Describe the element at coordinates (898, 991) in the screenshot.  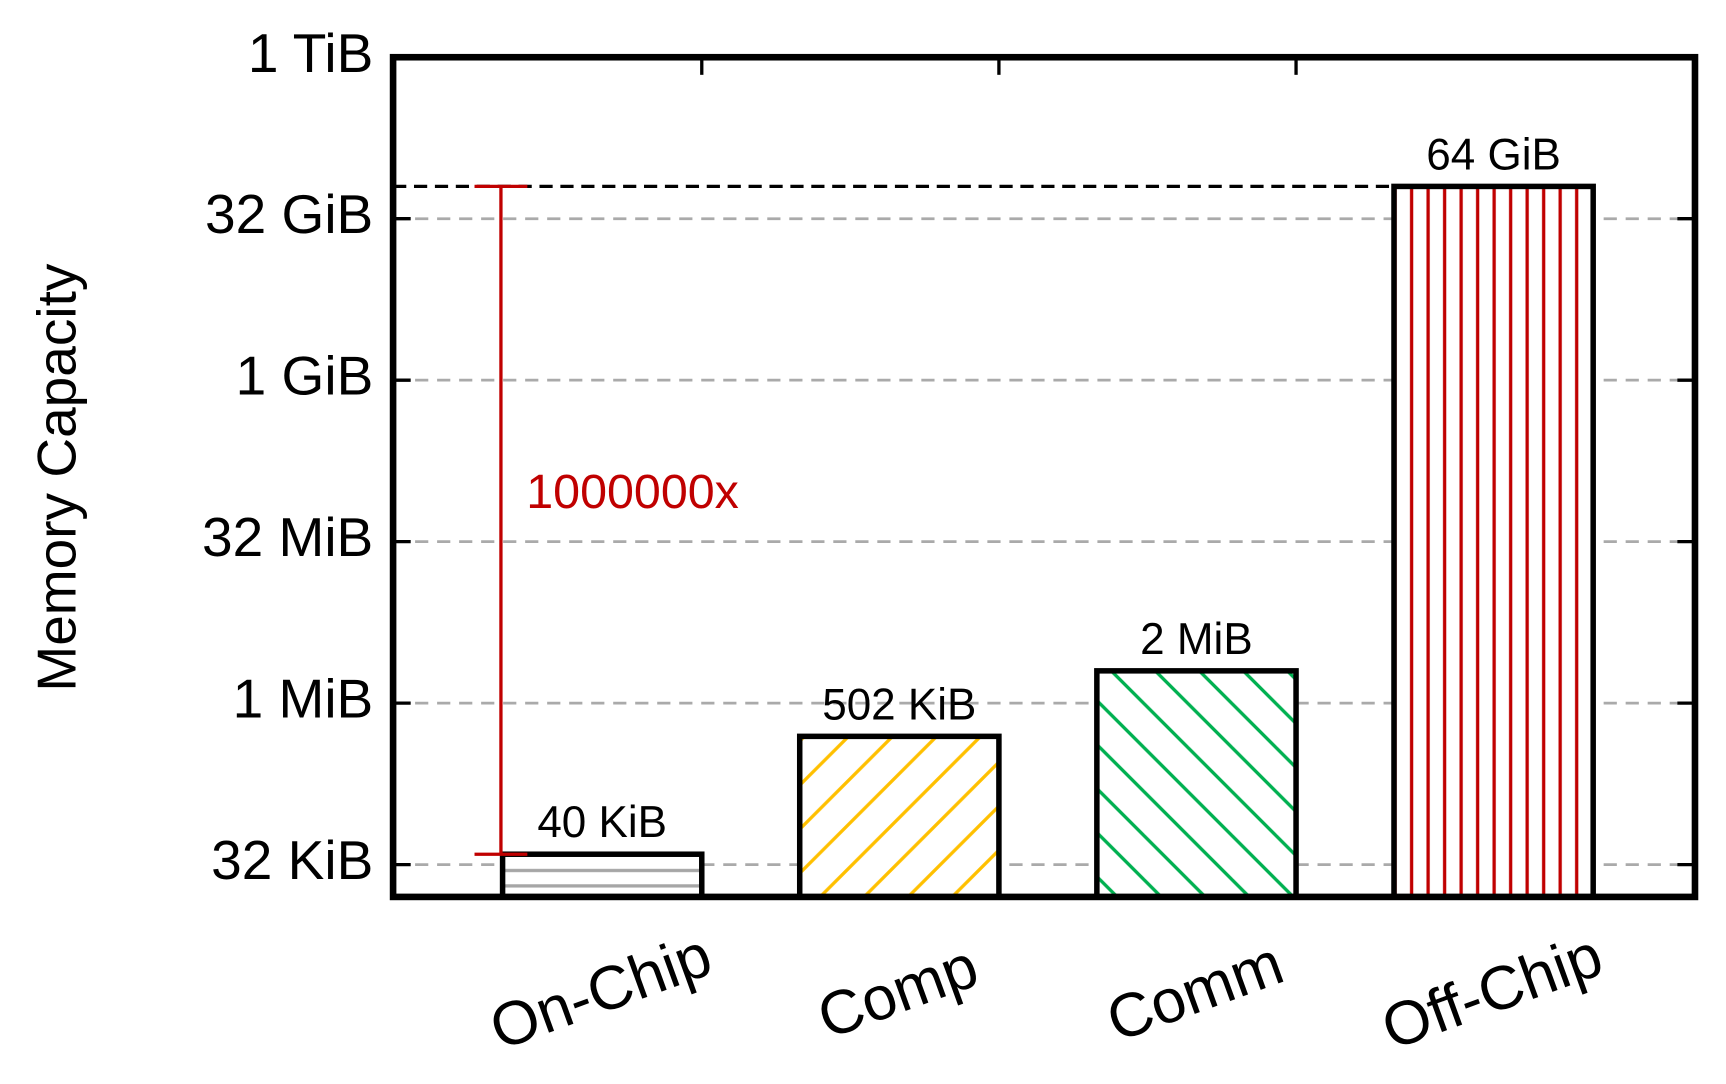
I see `x-tick-label: Comp` at that location.